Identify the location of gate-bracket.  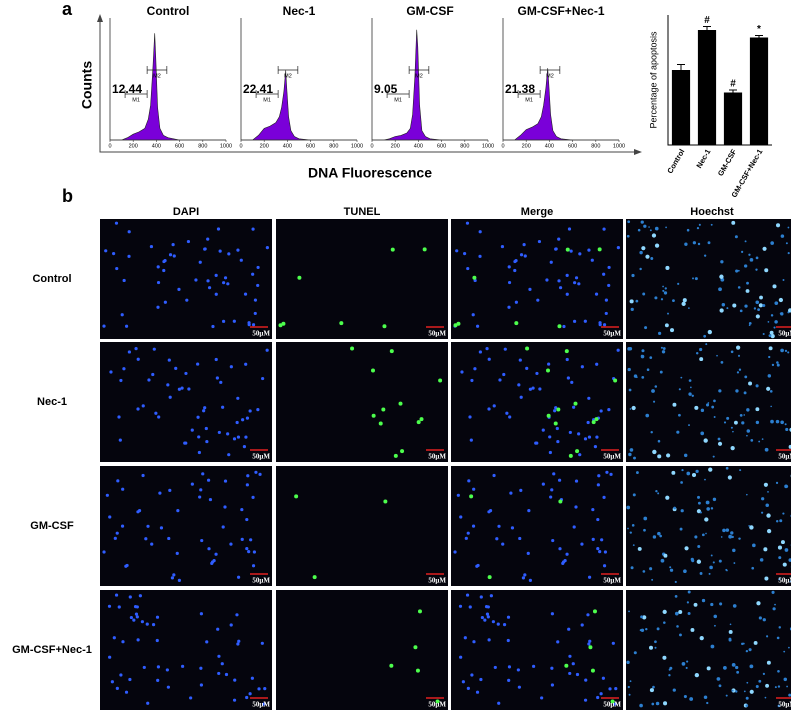
(550, 70).